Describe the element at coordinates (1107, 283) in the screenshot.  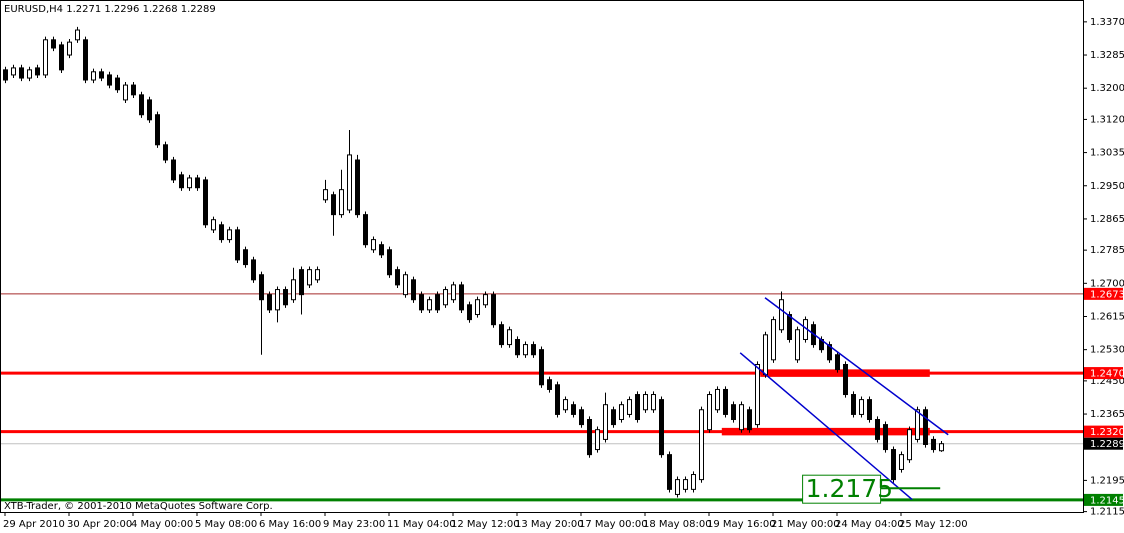
I see `y-tick-label: 1.2700` at that location.